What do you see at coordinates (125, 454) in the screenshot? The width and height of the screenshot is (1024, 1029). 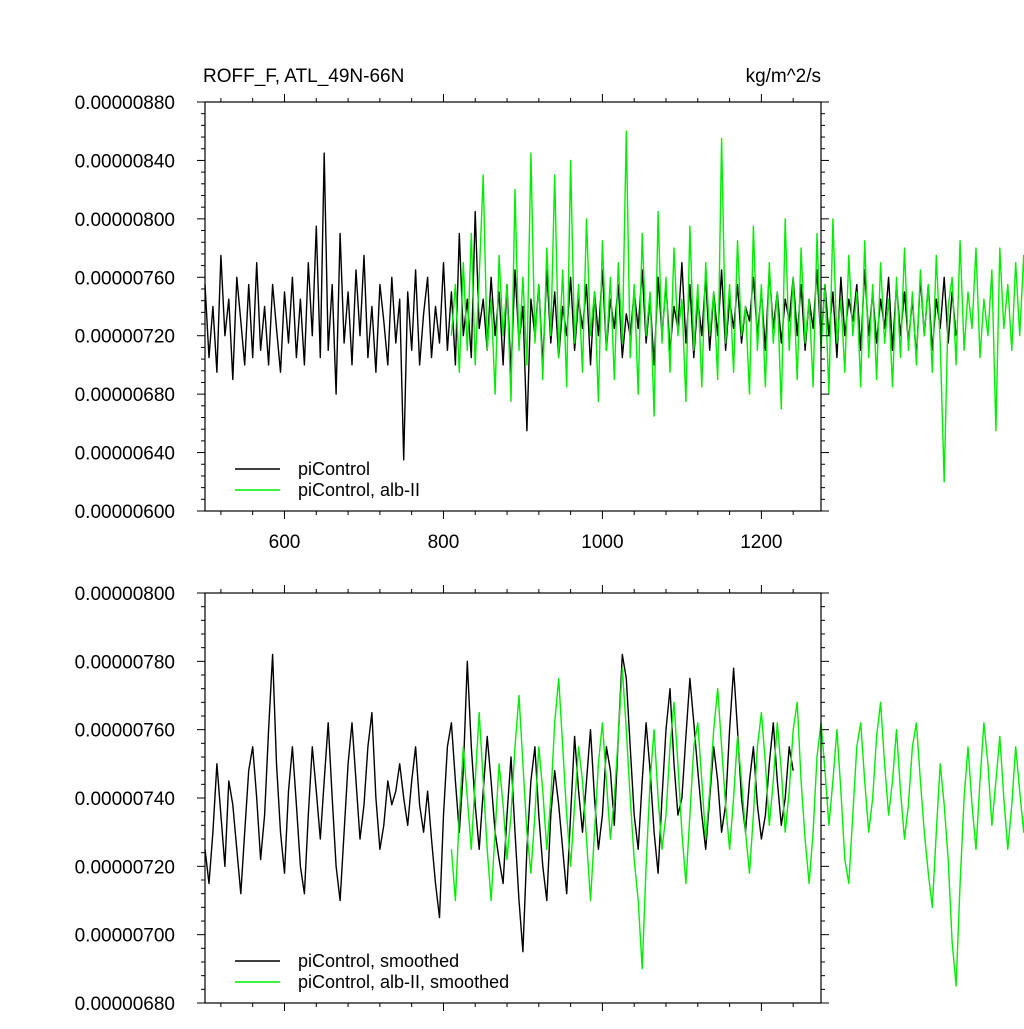 I see `y-tick-label-0-1: 0.00000640` at bounding box center [125, 454].